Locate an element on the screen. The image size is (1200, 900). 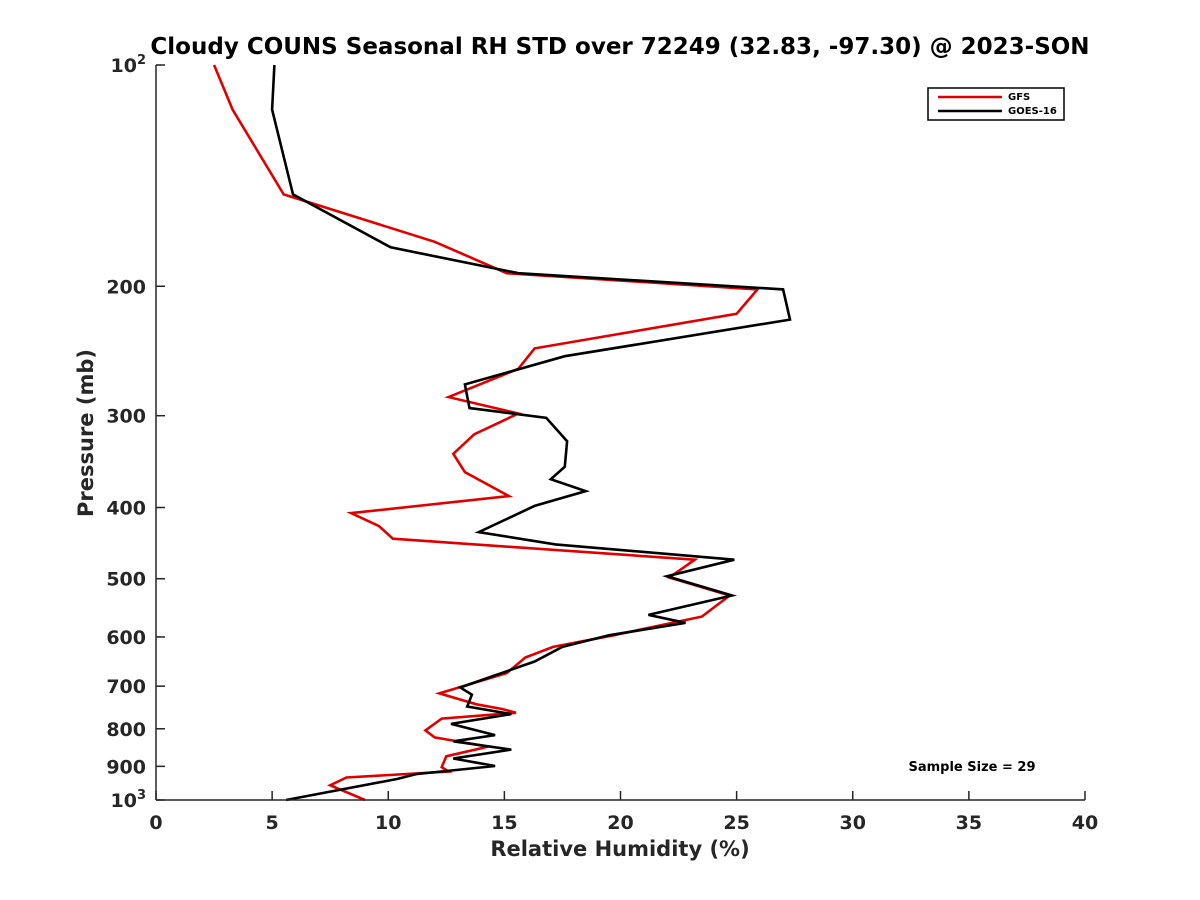
x-tick-label: 35 is located at coordinates (969, 823).